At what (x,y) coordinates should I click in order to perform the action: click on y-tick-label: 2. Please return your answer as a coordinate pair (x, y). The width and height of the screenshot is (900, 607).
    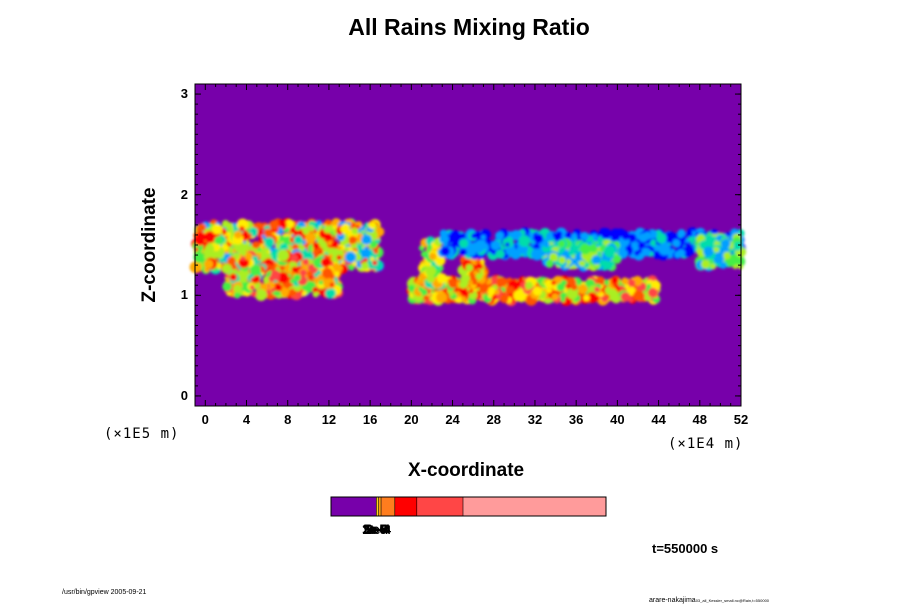
    Looking at the image, I should click on (184, 194).